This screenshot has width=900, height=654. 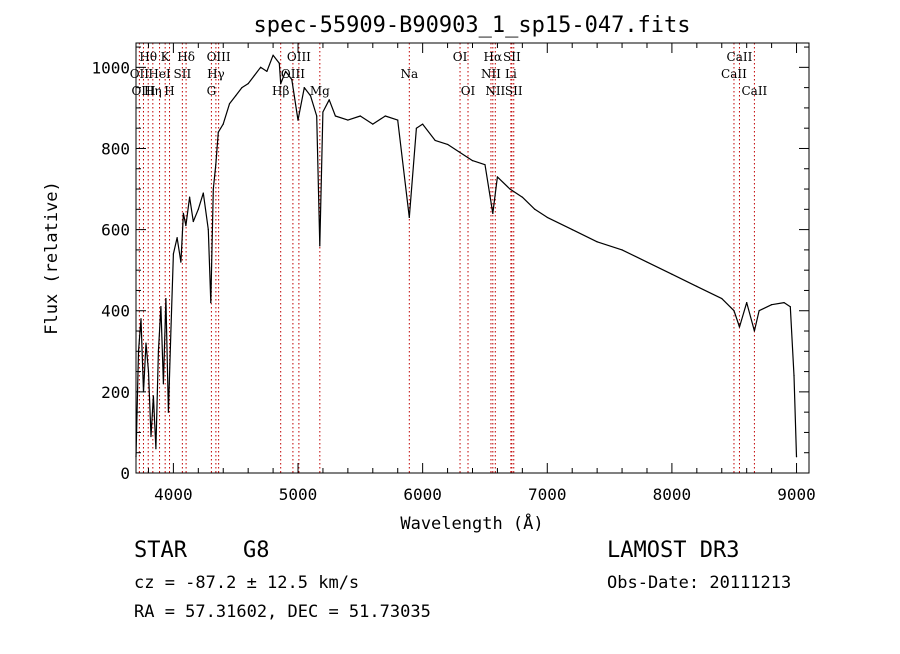 What do you see at coordinates (672, 494) in the screenshot?
I see `x-tick-label: 8000` at bounding box center [672, 494].